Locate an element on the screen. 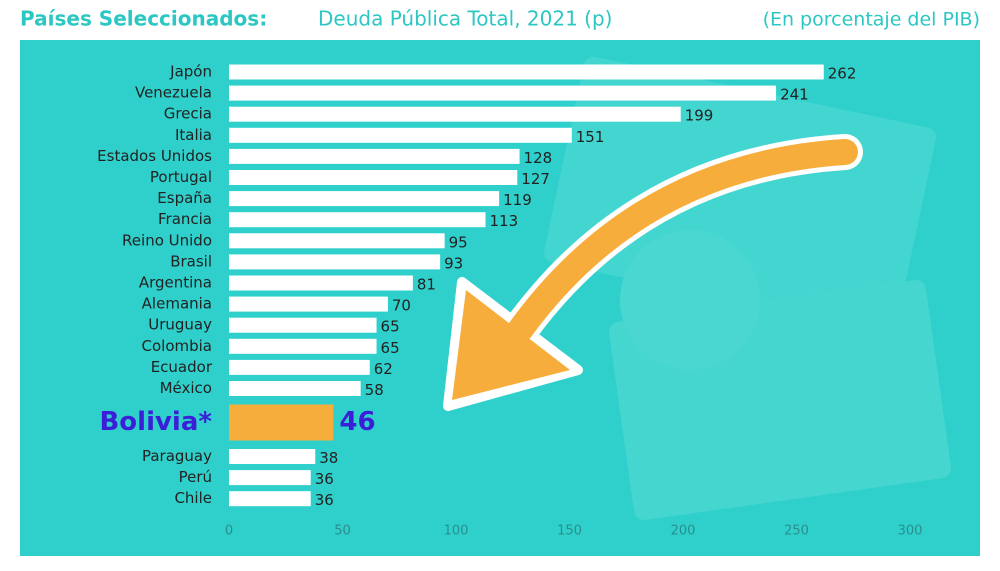 This screenshot has width=1000, height=571. category-label: Venezuela is located at coordinates (173, 93).